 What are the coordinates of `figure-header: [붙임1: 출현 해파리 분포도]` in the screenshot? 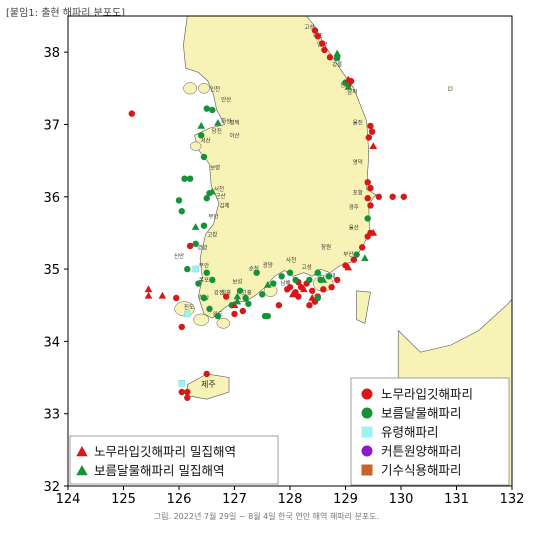 It's located at (66, 13).